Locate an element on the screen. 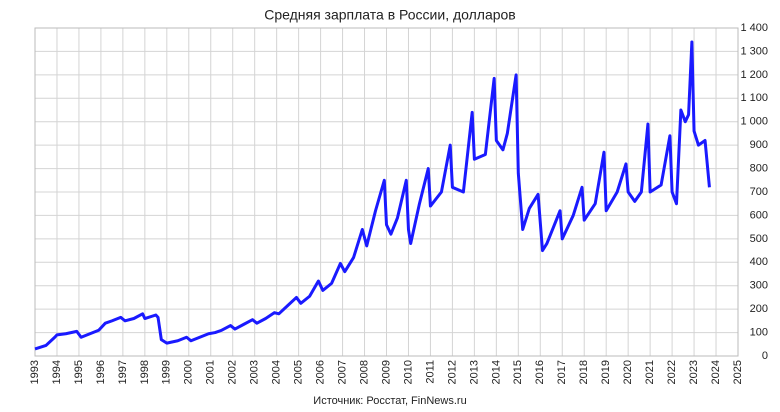 The height and width of the screenshot is (412, 780). x-tick-label: 2007 is located at coordinates (342, 372).